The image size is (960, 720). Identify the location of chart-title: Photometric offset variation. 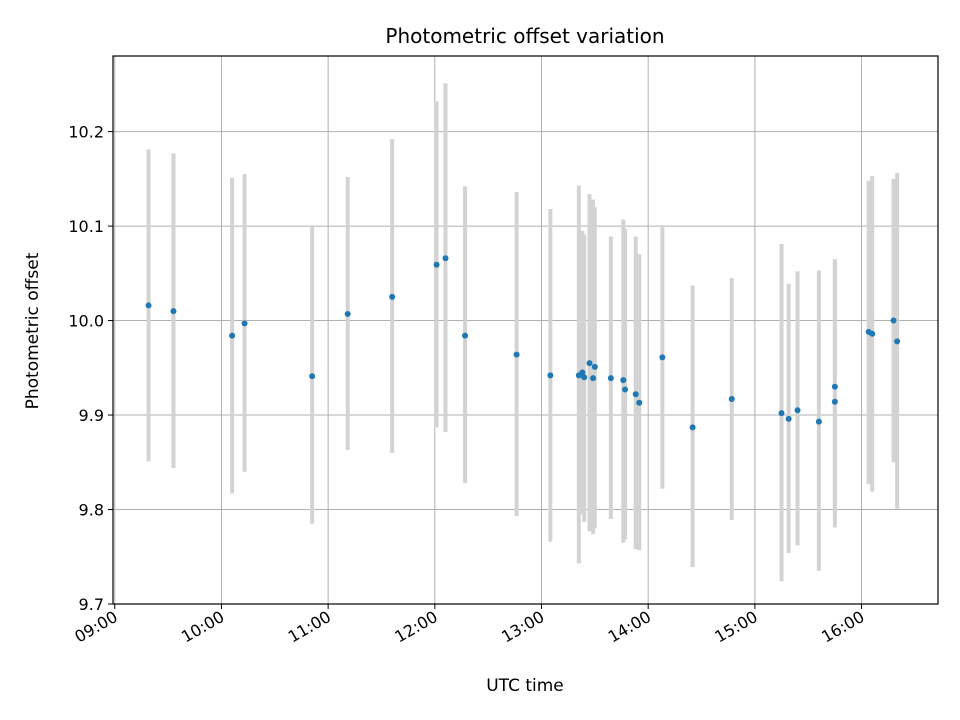
(524, 36).